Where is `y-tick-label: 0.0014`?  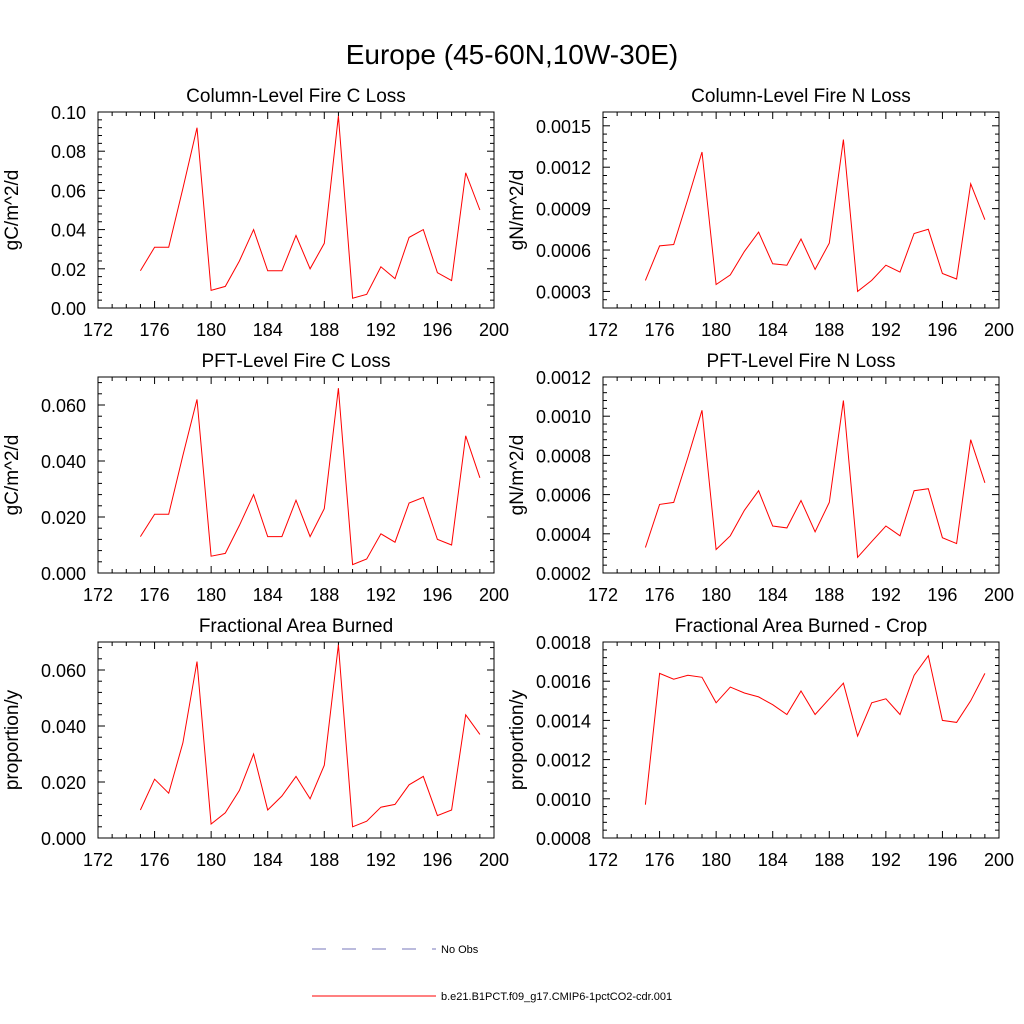 y-tick-label: 0.0014 is located at coordinates (563, 721).